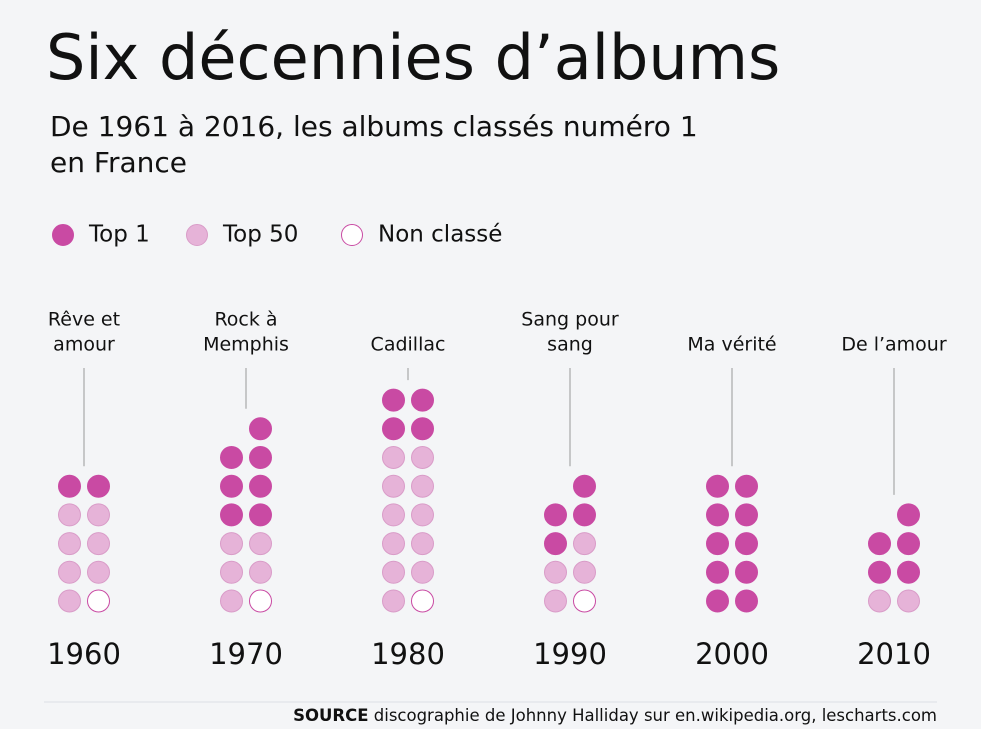  I want to click on annotation: Rêve et, so click(84, 320).